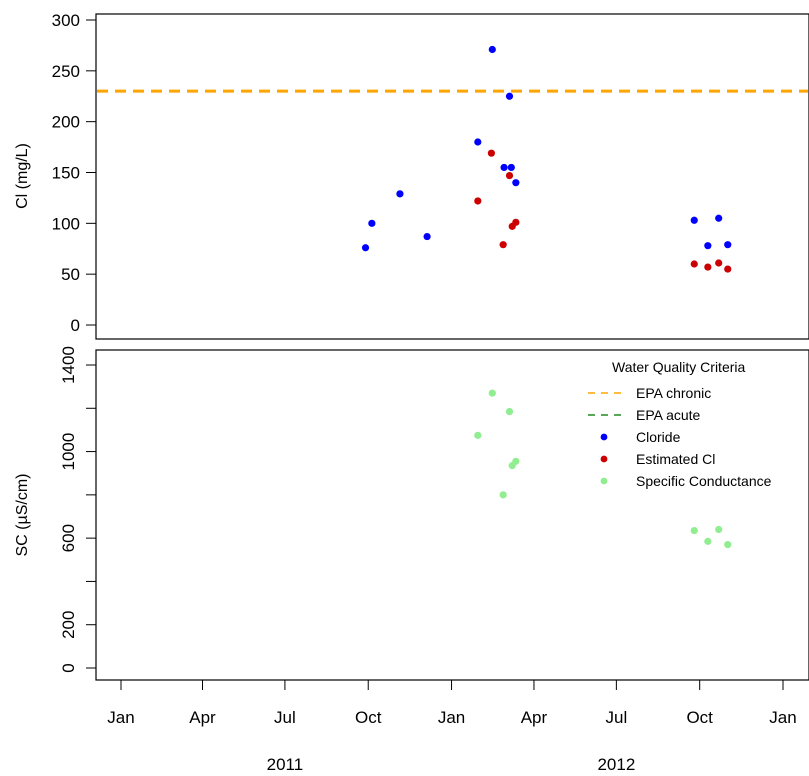  I want to click on cloride-legend-swatch, so click(604, 437).